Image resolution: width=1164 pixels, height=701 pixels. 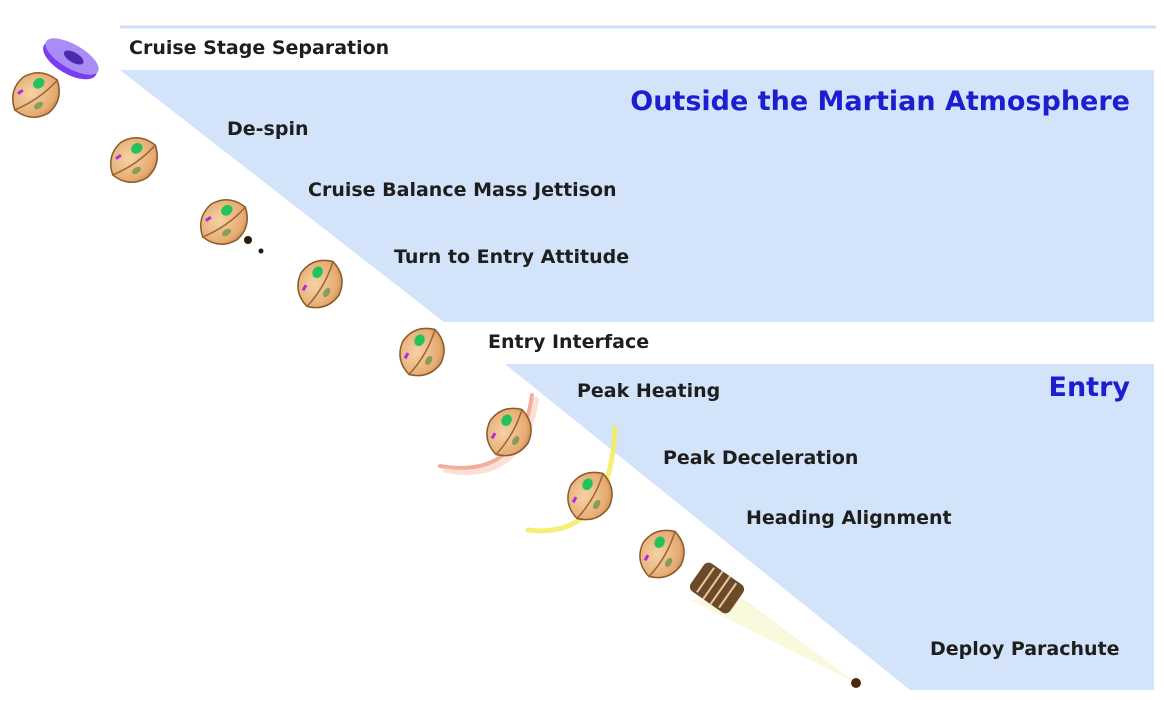 What do you see at coordinates (259, 48) in the screenshot?
I see `event-label-cruise-stage-separation: Cruise Stage Separation` at bounding box center [259, 48].